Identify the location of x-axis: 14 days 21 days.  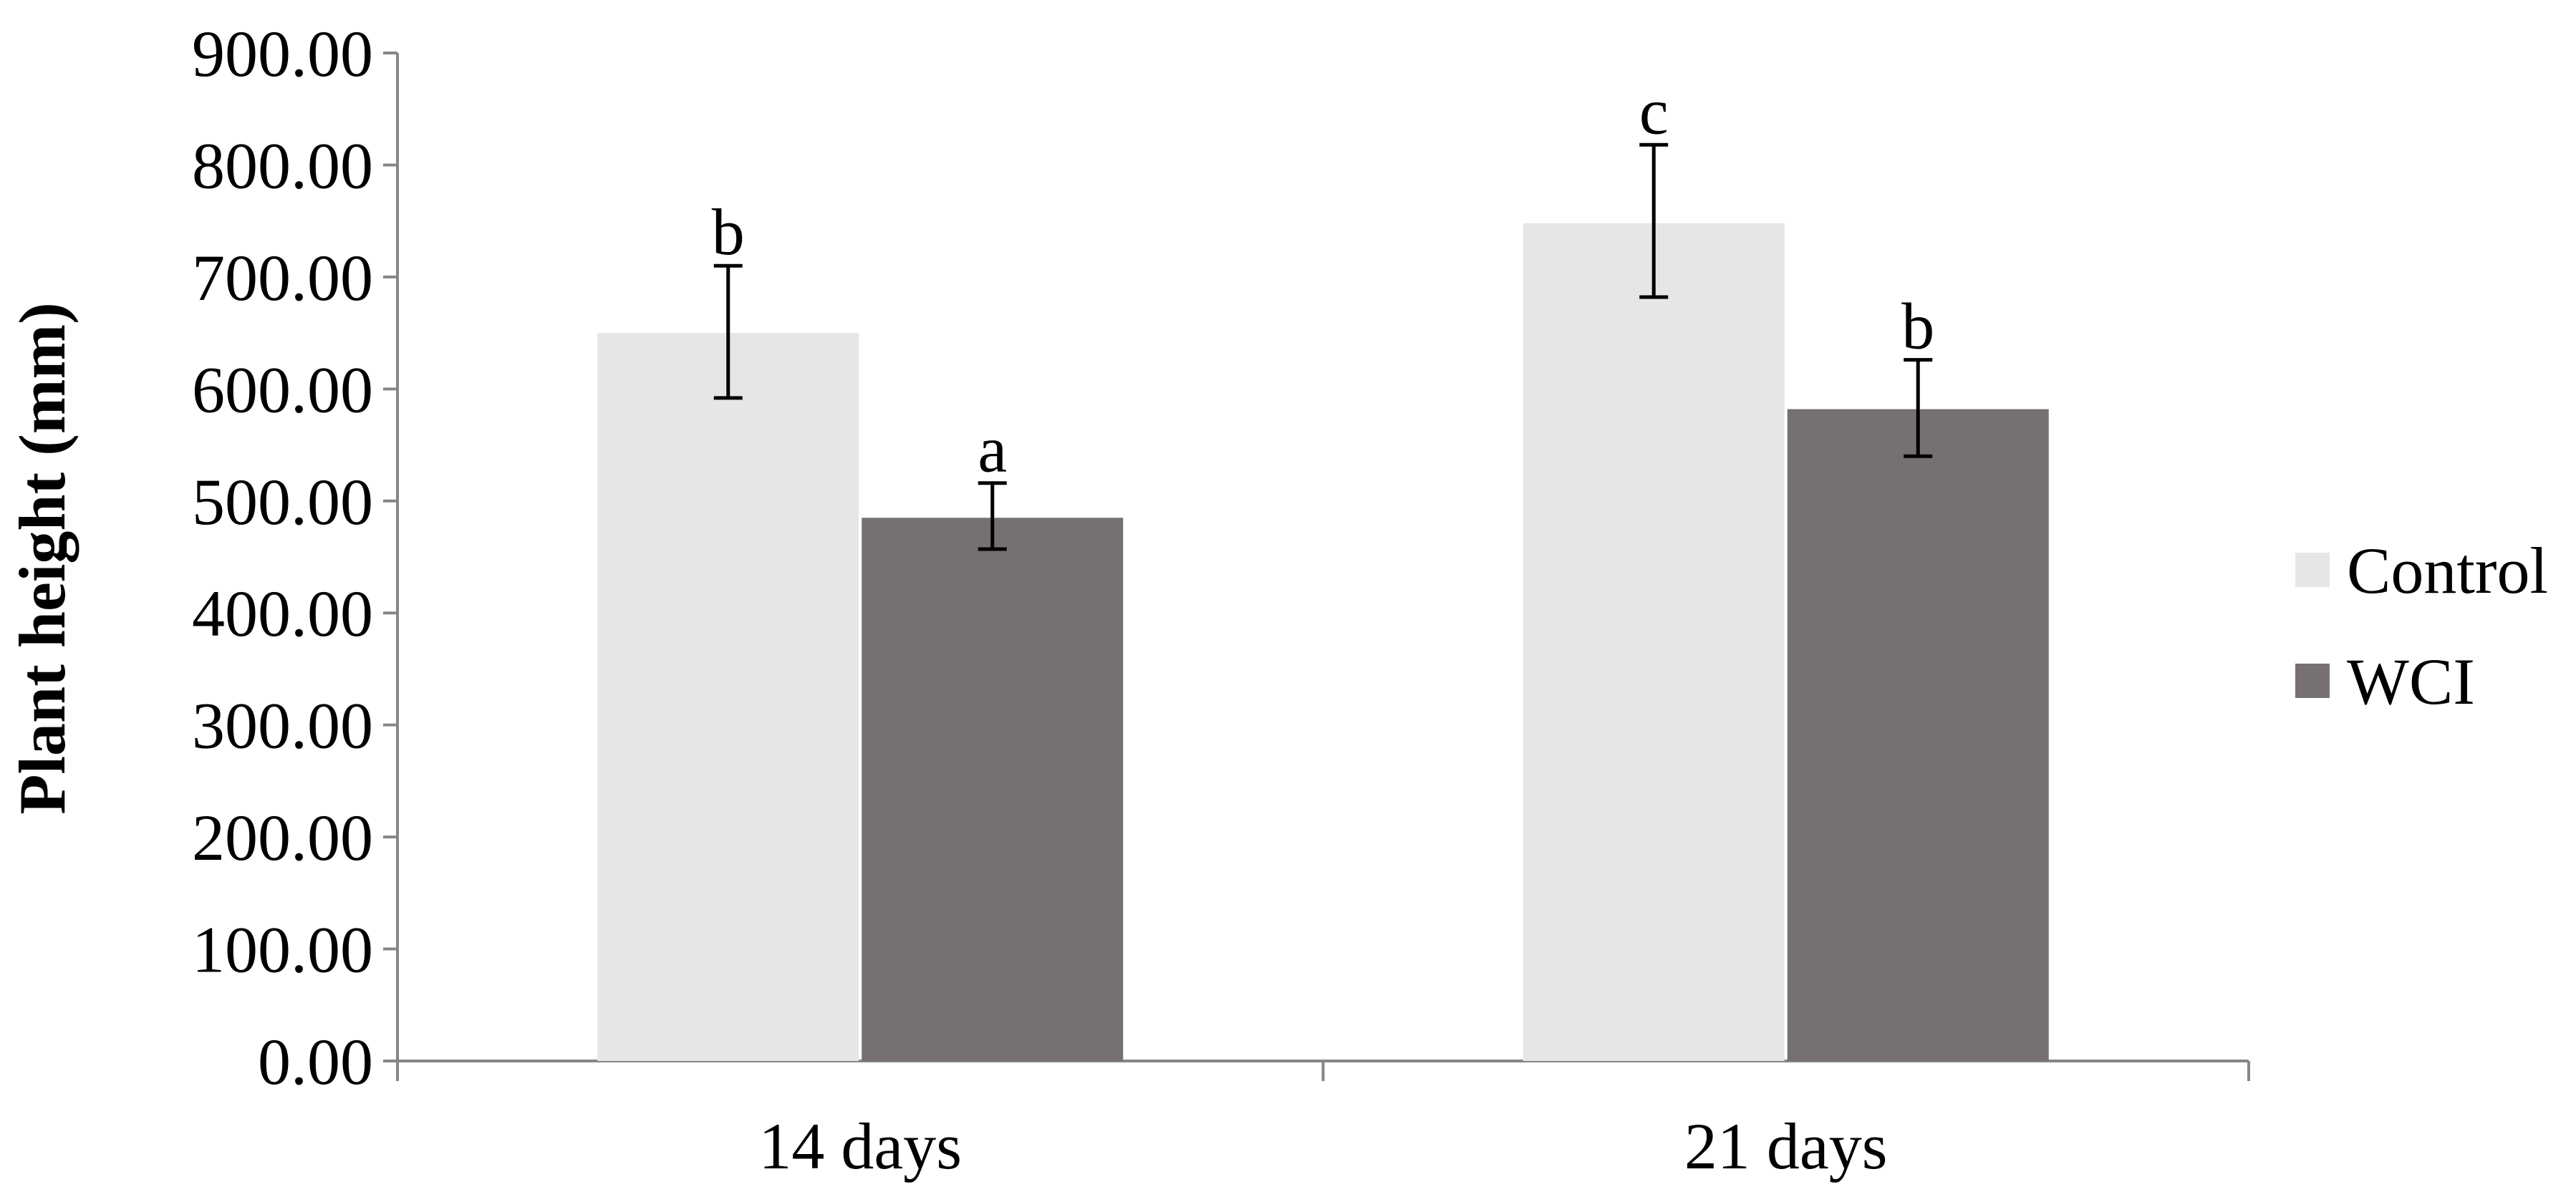
(1323, 1121).